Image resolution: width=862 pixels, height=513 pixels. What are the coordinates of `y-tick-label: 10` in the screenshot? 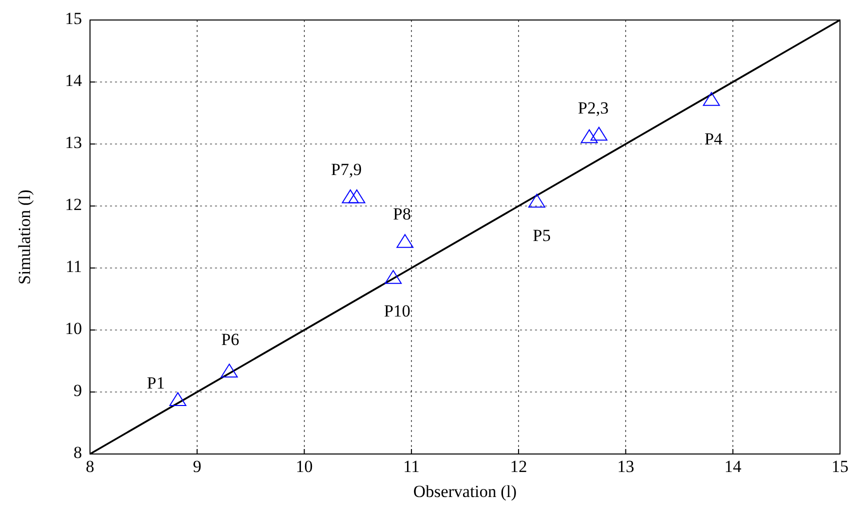 It's located at (73, 328).